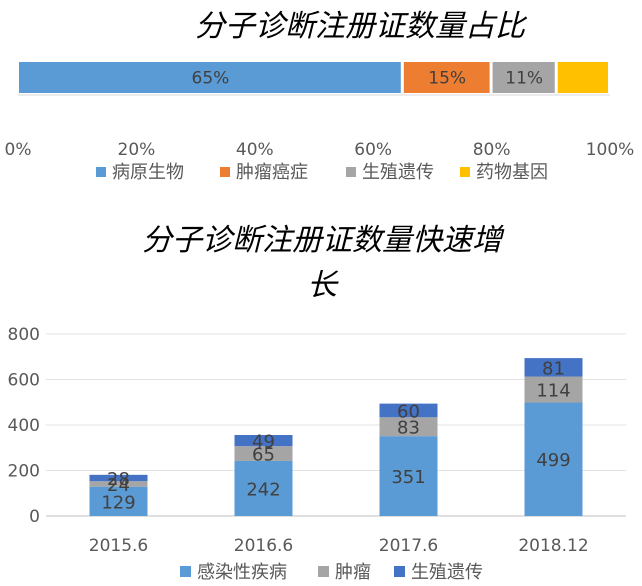  I want to click on share-bar-label-3: 11%, so click(524, 79).